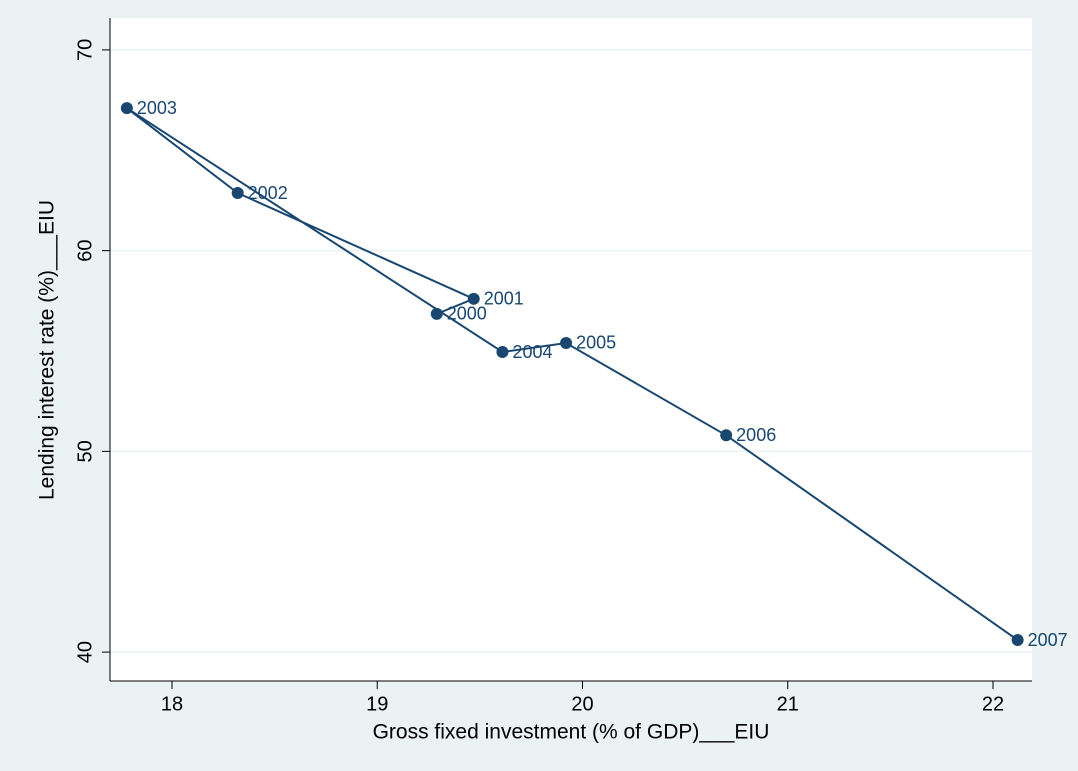  What do you see at coordinates (47, 350) in the screenshot?
I see `y-axis-title: Lending interest rate (%)___EIU` at bounding box center [47, 350].